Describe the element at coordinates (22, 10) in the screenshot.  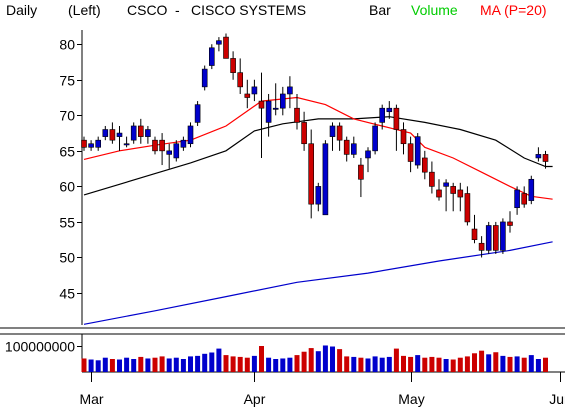
I see `period-label: Daily` at that location.